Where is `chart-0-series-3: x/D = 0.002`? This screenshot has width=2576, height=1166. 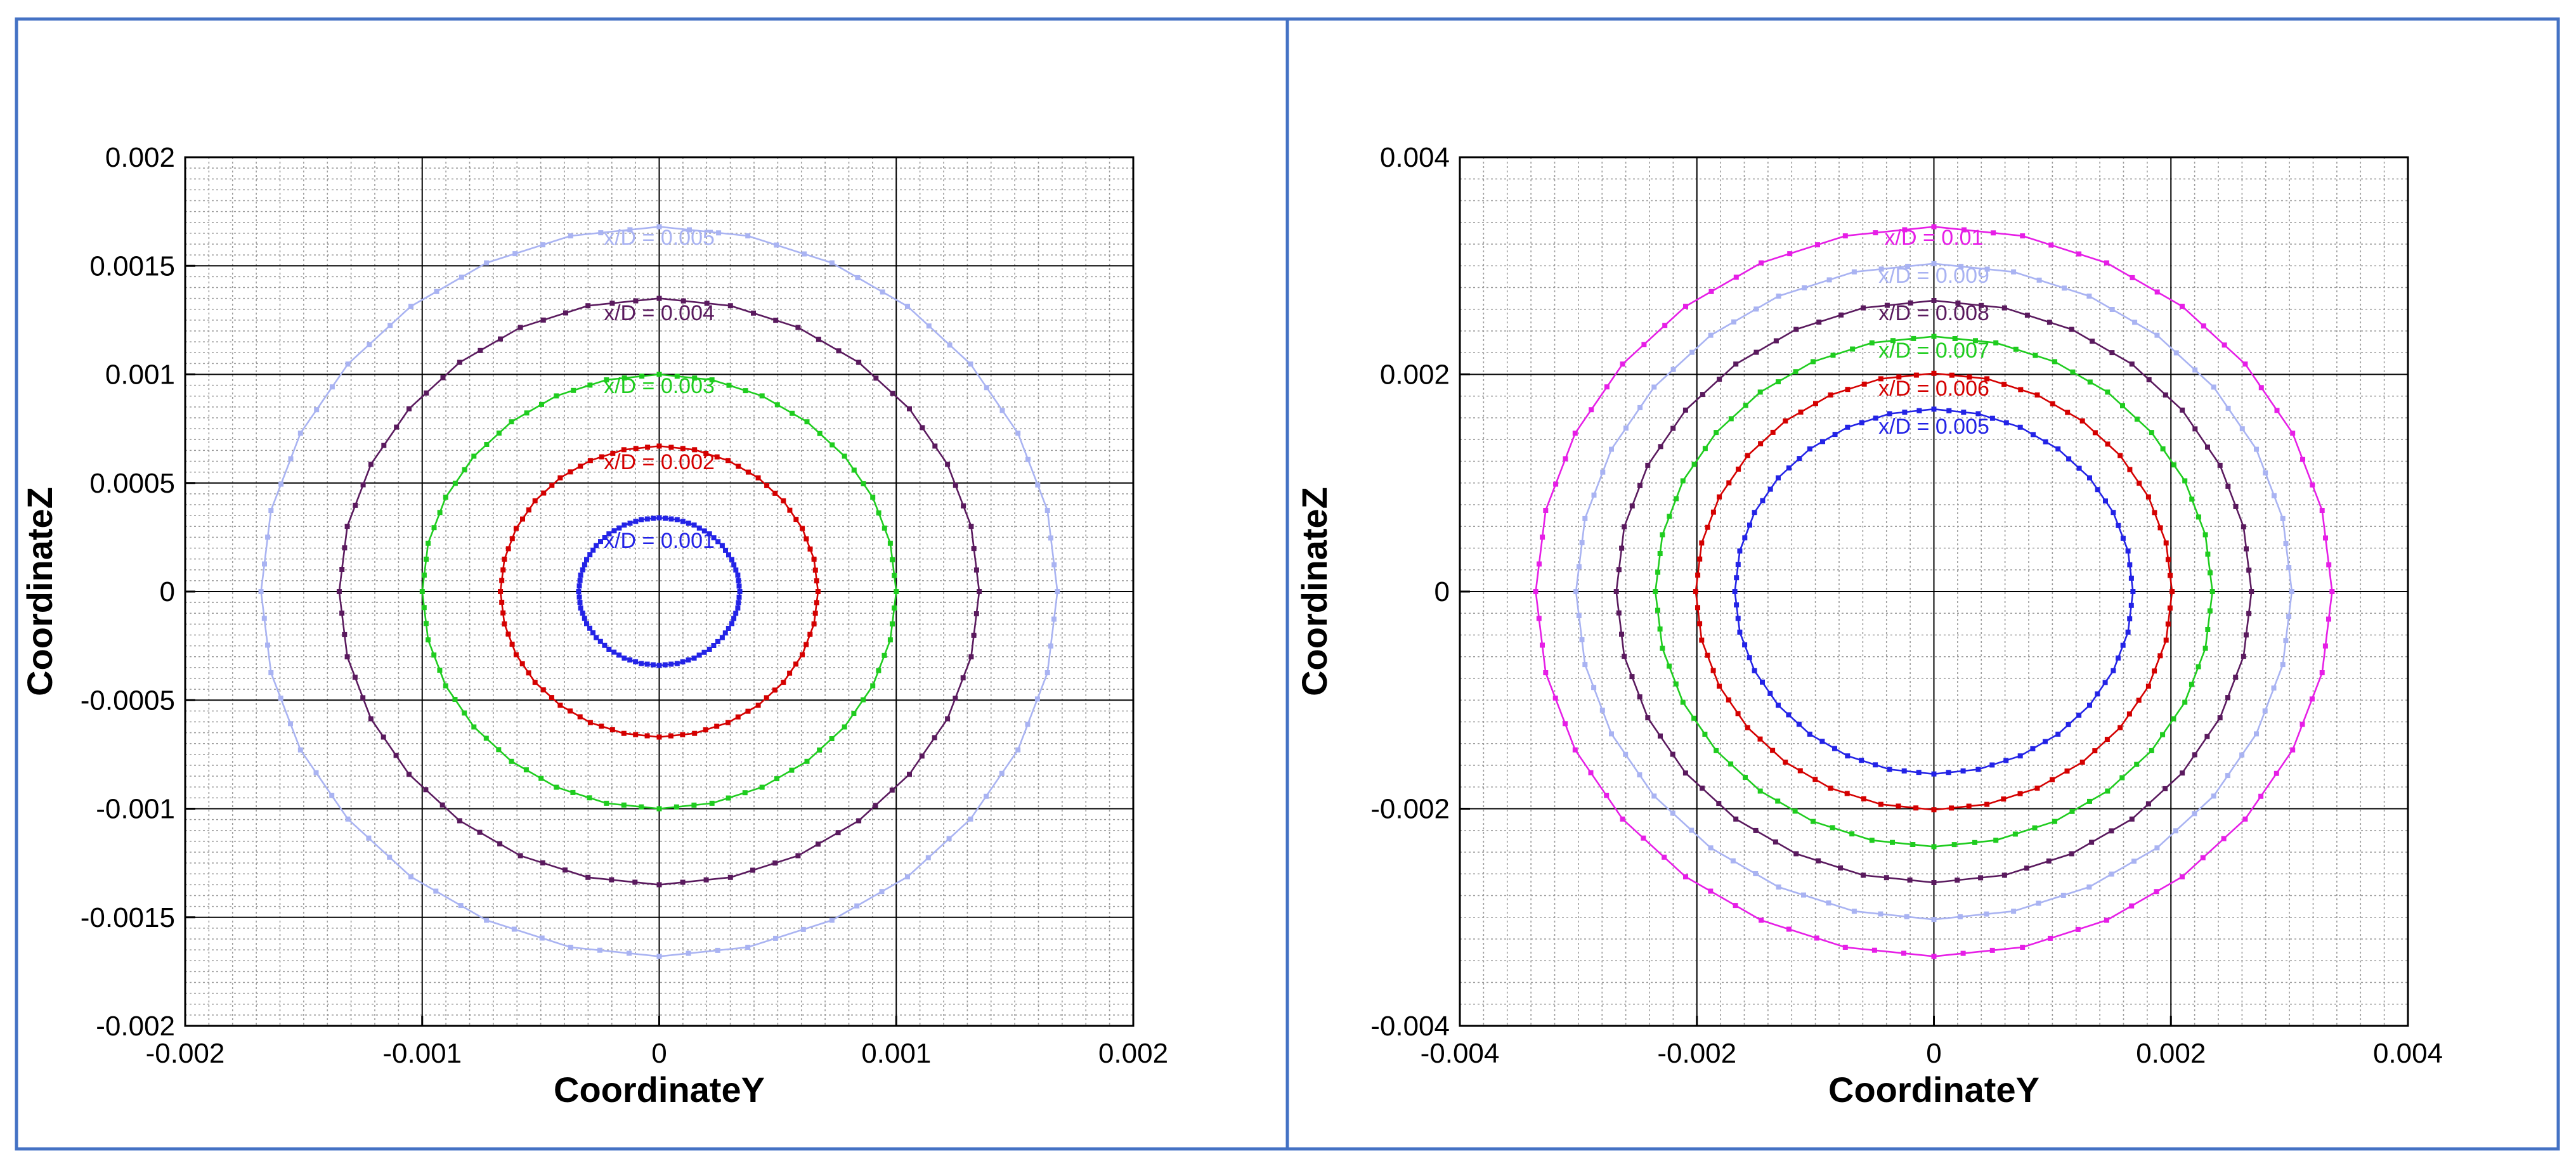
chart-0-series-3: x/D = 0.002 is located at coordinates (659, 591).